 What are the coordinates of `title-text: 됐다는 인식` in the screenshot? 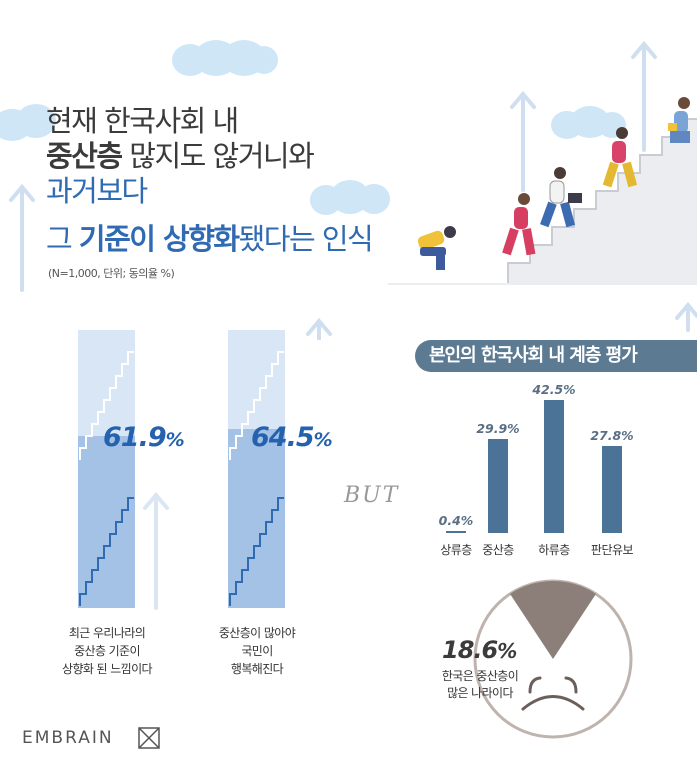 It's located at (306, 239).